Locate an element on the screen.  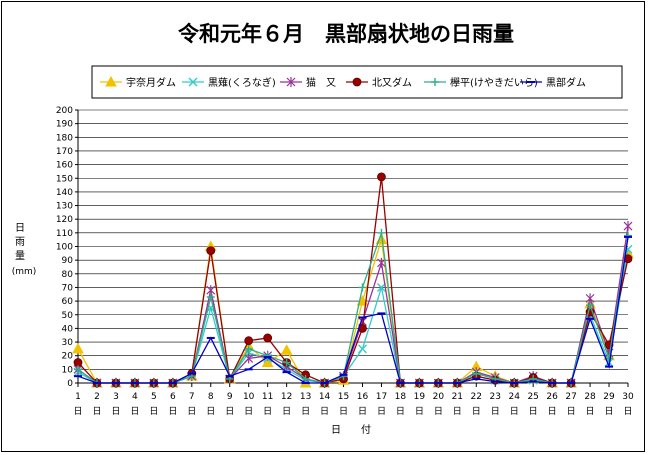
x-tick-label: 11 is located at coordinates (267, 397).